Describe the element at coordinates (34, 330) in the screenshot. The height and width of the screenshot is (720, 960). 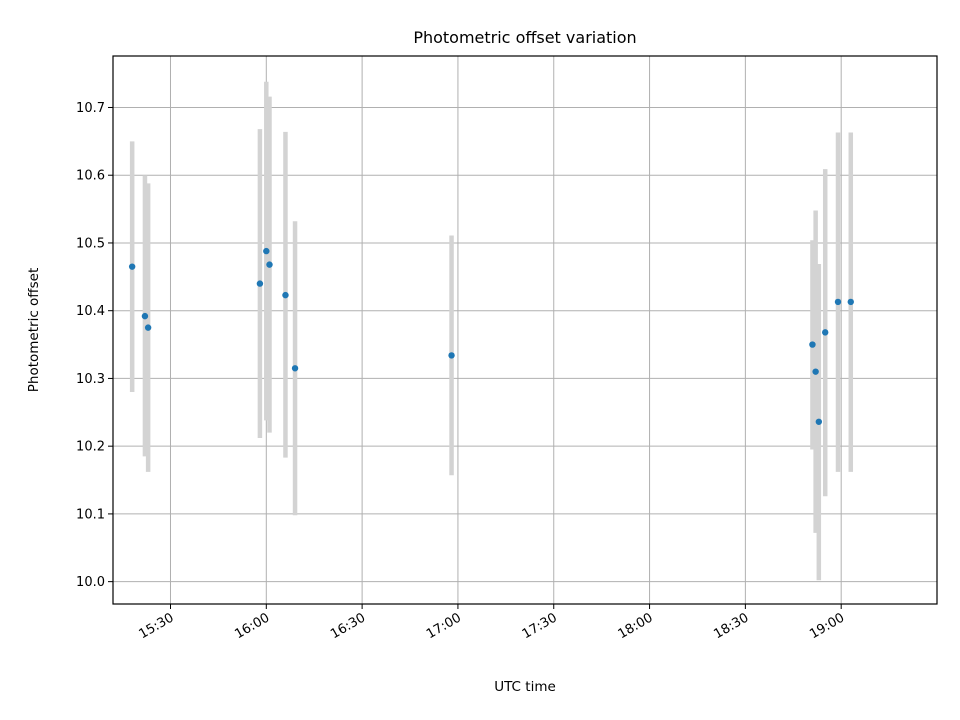
I see `y-axis-label: Photometric offset` at that location.